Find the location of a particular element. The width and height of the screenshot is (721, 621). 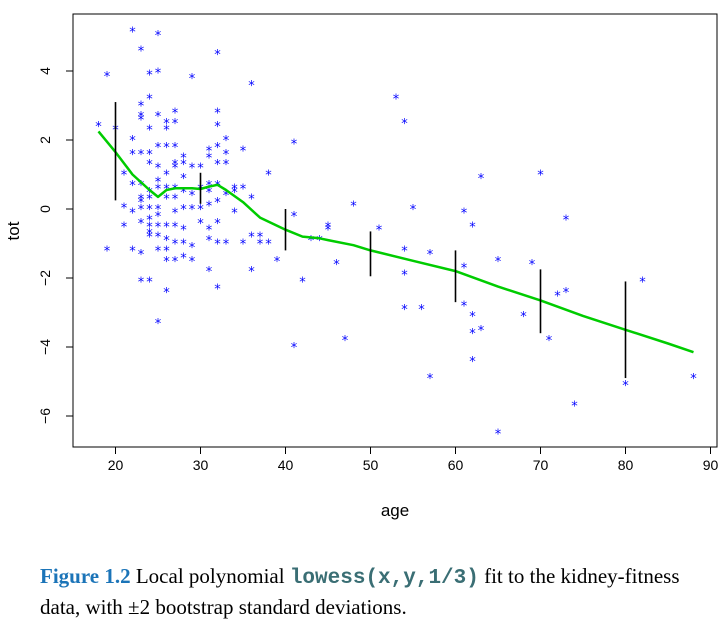

x-axis: 20 30 40 50 60 70 80 90 is located at coordinates (413, 460).